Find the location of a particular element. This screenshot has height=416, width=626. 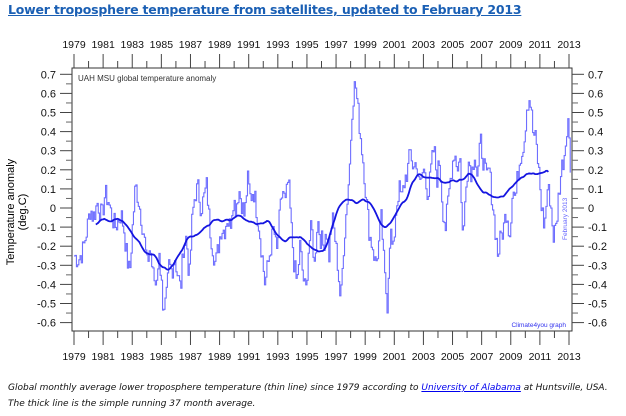

y-tick-label-left: -0.2 is located at coordinates (46, 247).